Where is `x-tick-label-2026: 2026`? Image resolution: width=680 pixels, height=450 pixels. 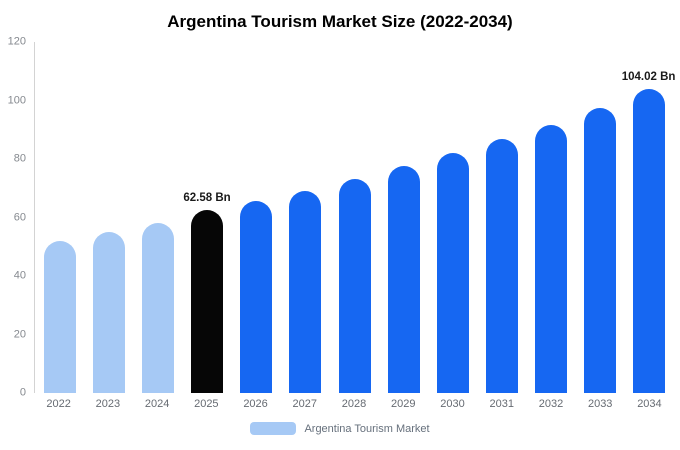
x-tick-label-2026: 2026 is located at coordinates (255, 404).